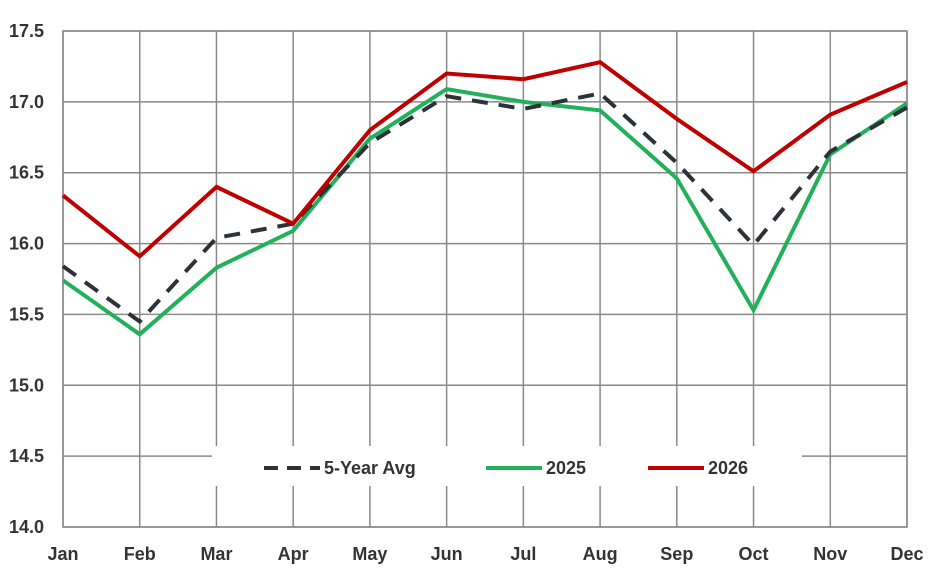 This screenshot has width=940, height=574. Describe the element at coordinates (26, 456) in the screenshot. I see `y-tick-label: 14.5` at that location.